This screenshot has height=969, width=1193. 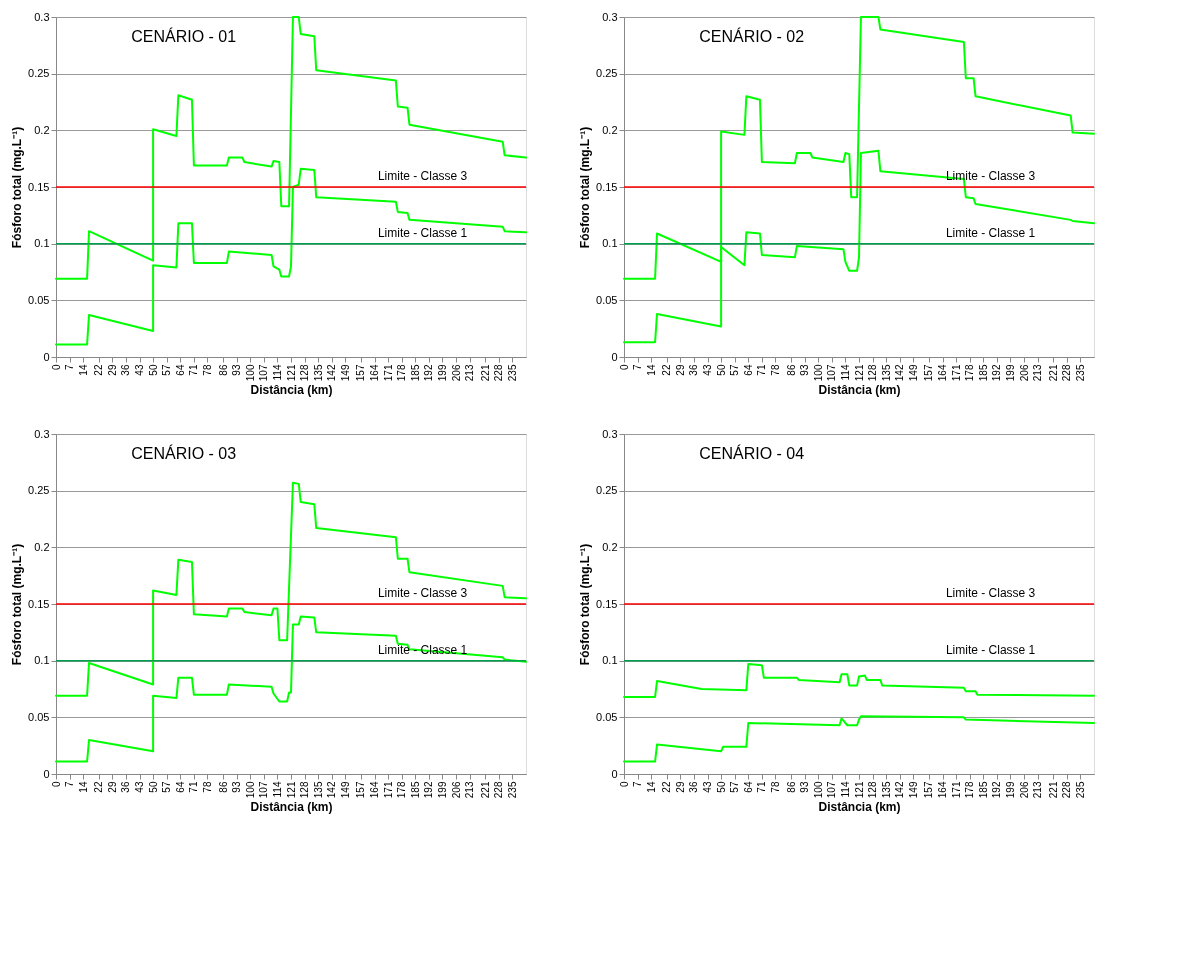 I want to click on x-tick-label: 135, so click(x=318, y=790).